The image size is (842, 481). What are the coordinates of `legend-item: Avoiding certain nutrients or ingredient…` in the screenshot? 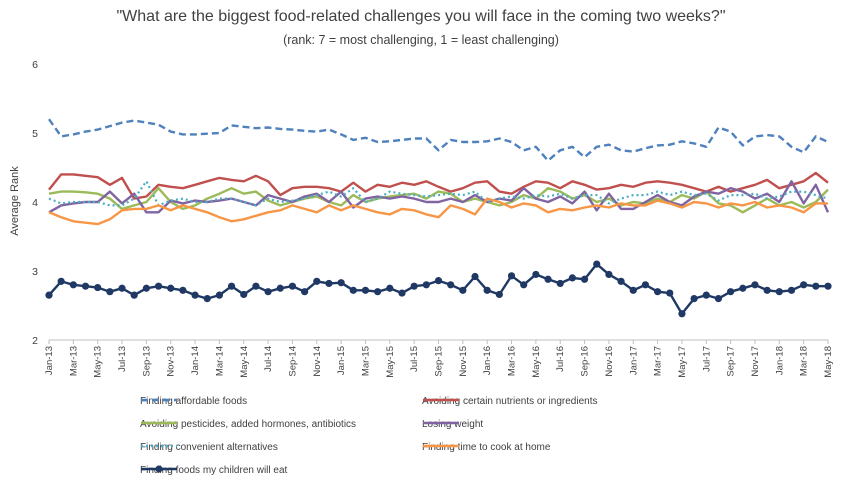 It's located at (509, 401).